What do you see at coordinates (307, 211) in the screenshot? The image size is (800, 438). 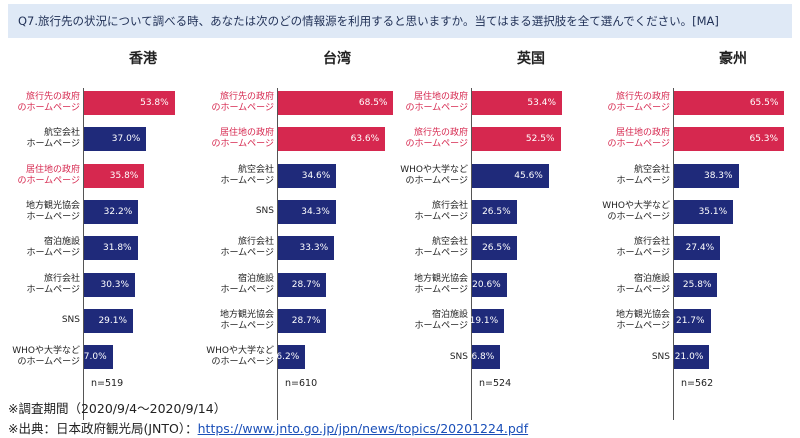 I see `bar: 34.3%` at bounding box center [307, 211].